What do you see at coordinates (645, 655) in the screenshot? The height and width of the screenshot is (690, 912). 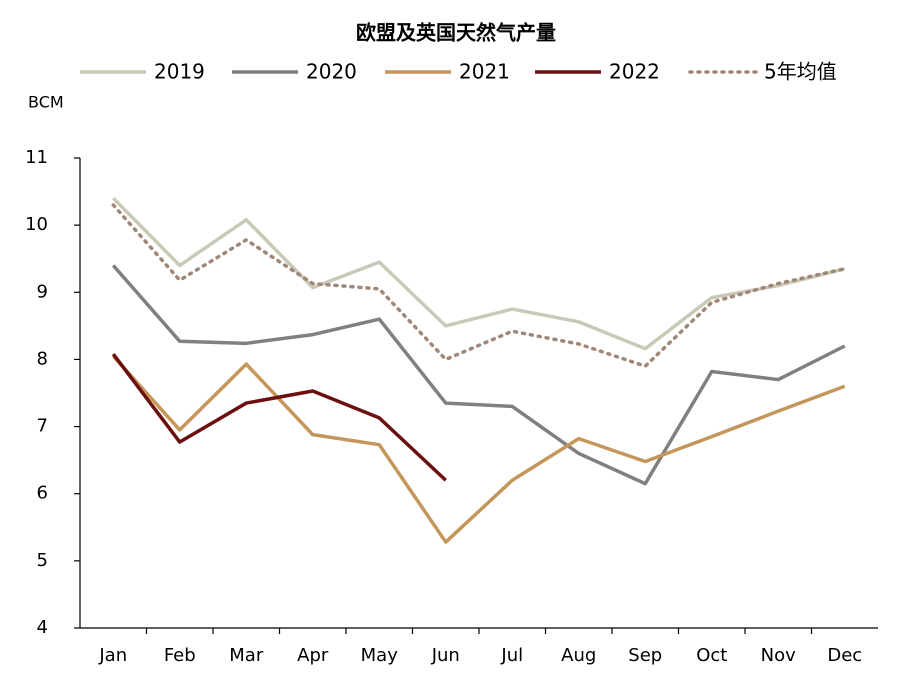 I see `x-tick-label: Sep` at bounding box center [645, 655].